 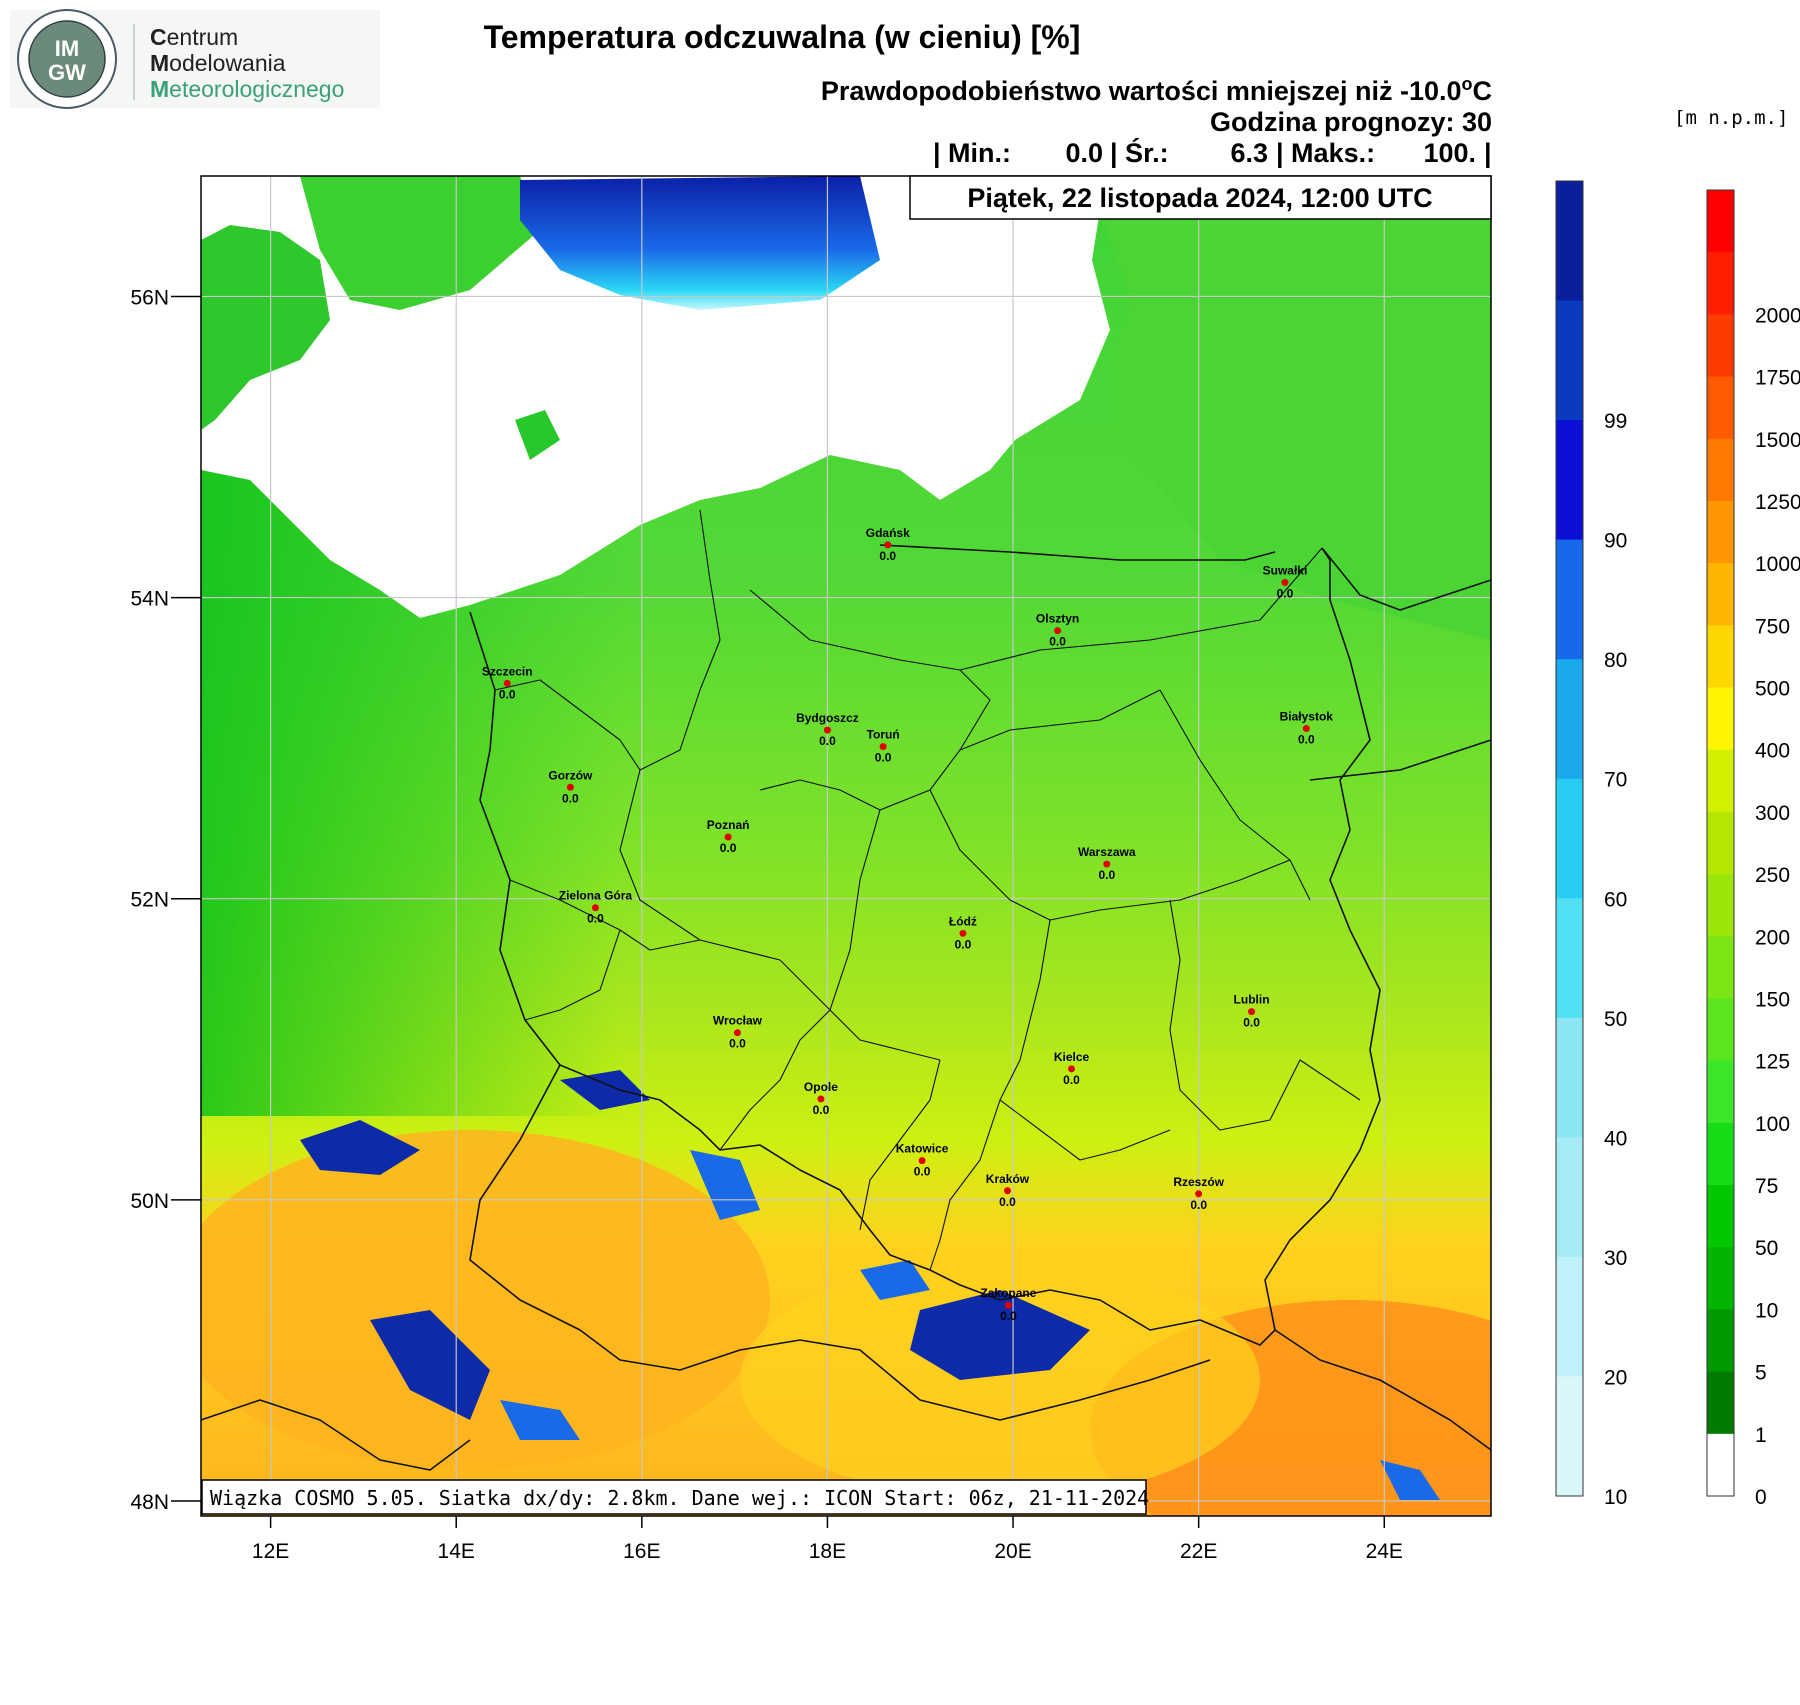 I want to click on city-gda-sk: Gdańsk 0.0, so click(x=888, y=544).